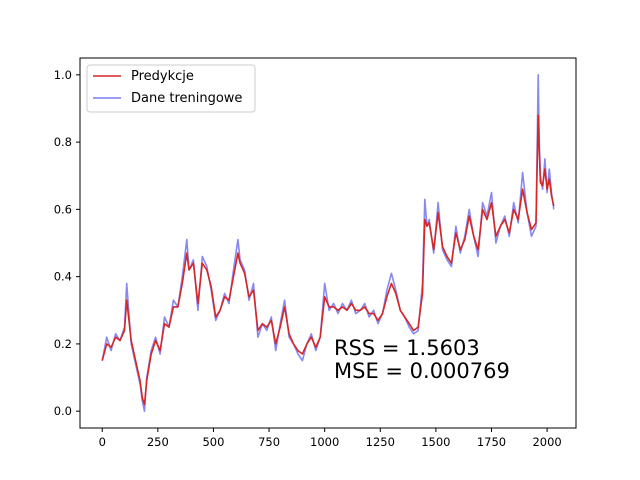 This screenshot has height=480, width=640. What do you see at coordinates (422, 371) in the screenshot?
I see `annotation-mse: MSE = 0.000769` at bounding box center [422, 371].